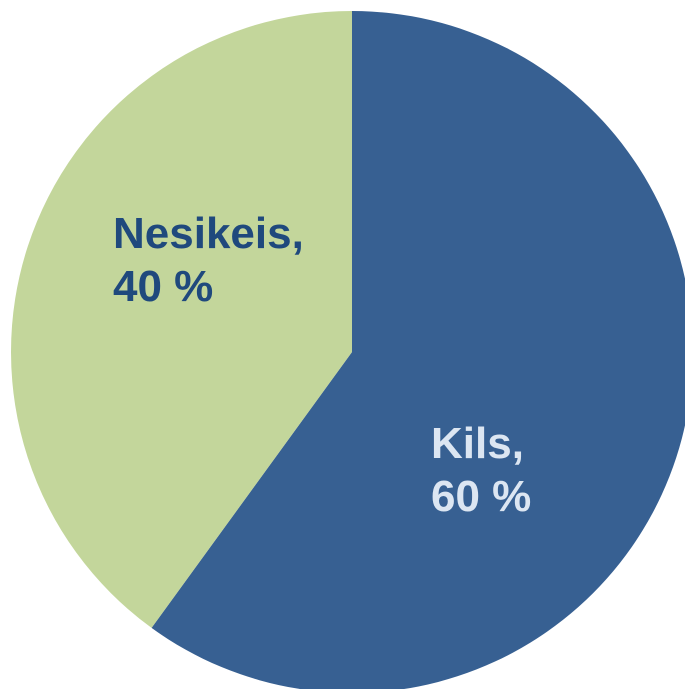 This screenshot has width=685, height=689. What do you see at coordinates (477, 443) in the screenshot?
I see `slice-label-name: Kils,` at bounding box center [477, 443].